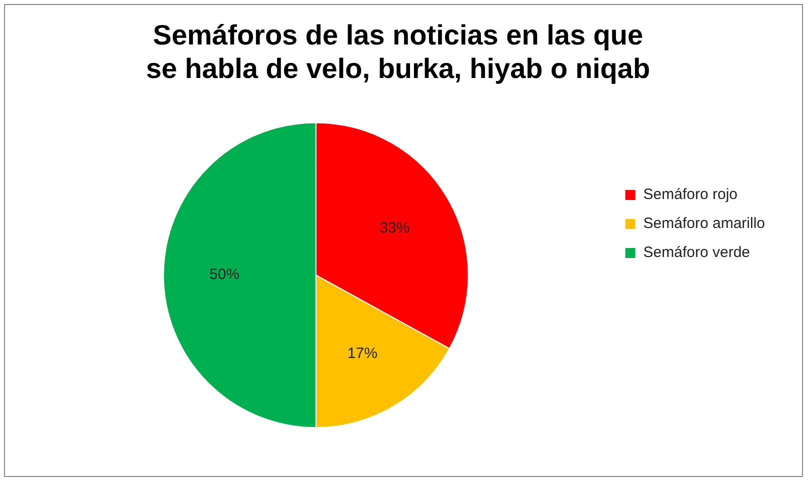  What do you see at coordinates (224, 275) in the screenshot?
I see `data-label: 50%` at bounding box center [224, 275].